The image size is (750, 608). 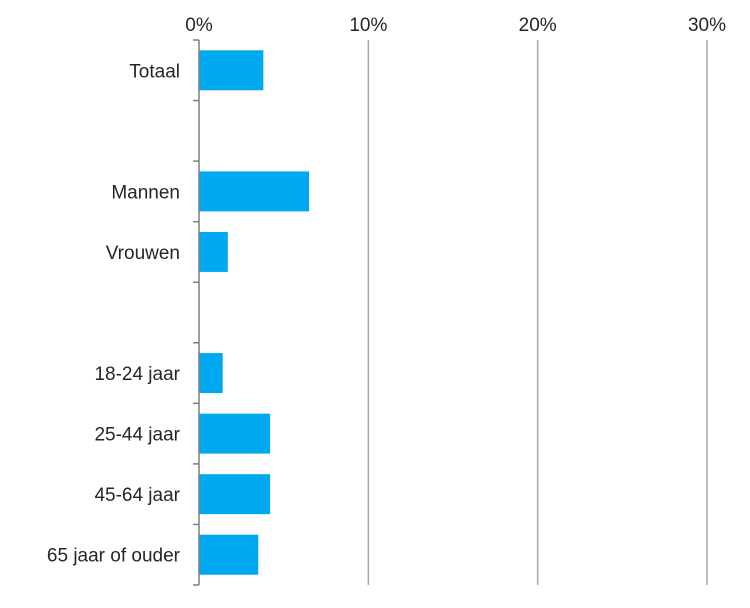 I want to click on value-axis-tick-labels: 0% 10% 20% 30%, so click(x=455, y=25).